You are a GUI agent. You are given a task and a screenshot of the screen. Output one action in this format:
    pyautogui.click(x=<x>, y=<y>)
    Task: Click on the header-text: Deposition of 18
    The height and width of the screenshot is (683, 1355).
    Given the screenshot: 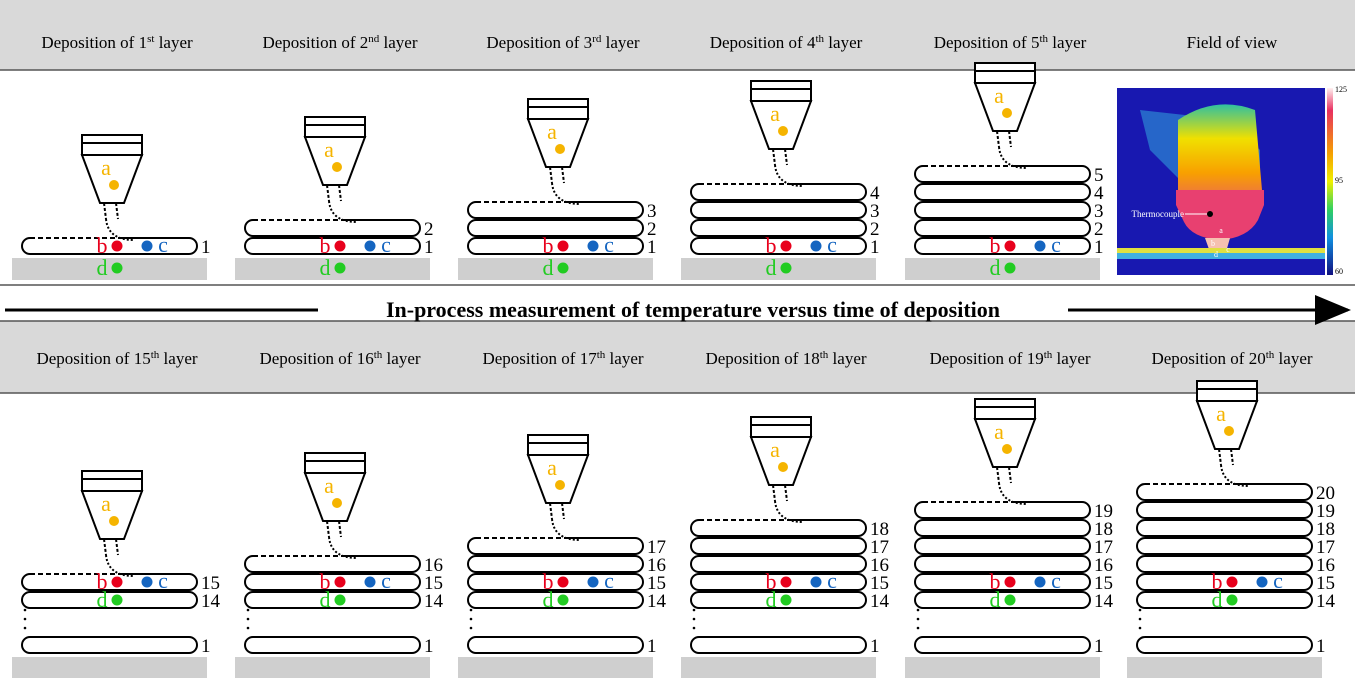 What is the action you would take?
    pyautogui.click(x=762, y=358)
    